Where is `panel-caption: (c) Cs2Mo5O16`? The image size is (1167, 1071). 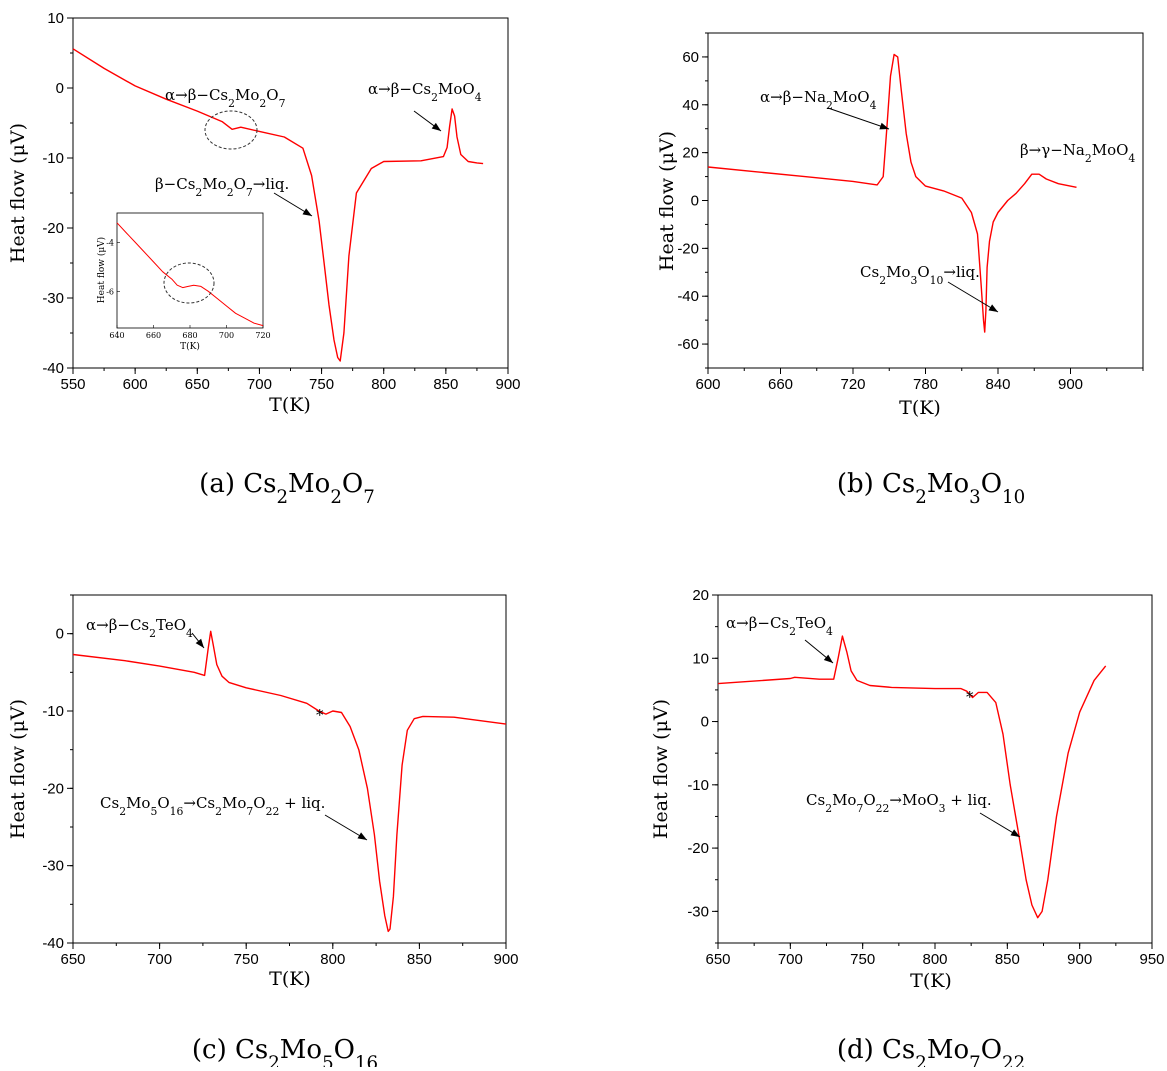 panel-caption: (c) Cs2Mo5O16 is located at coordinates (285, 1051).